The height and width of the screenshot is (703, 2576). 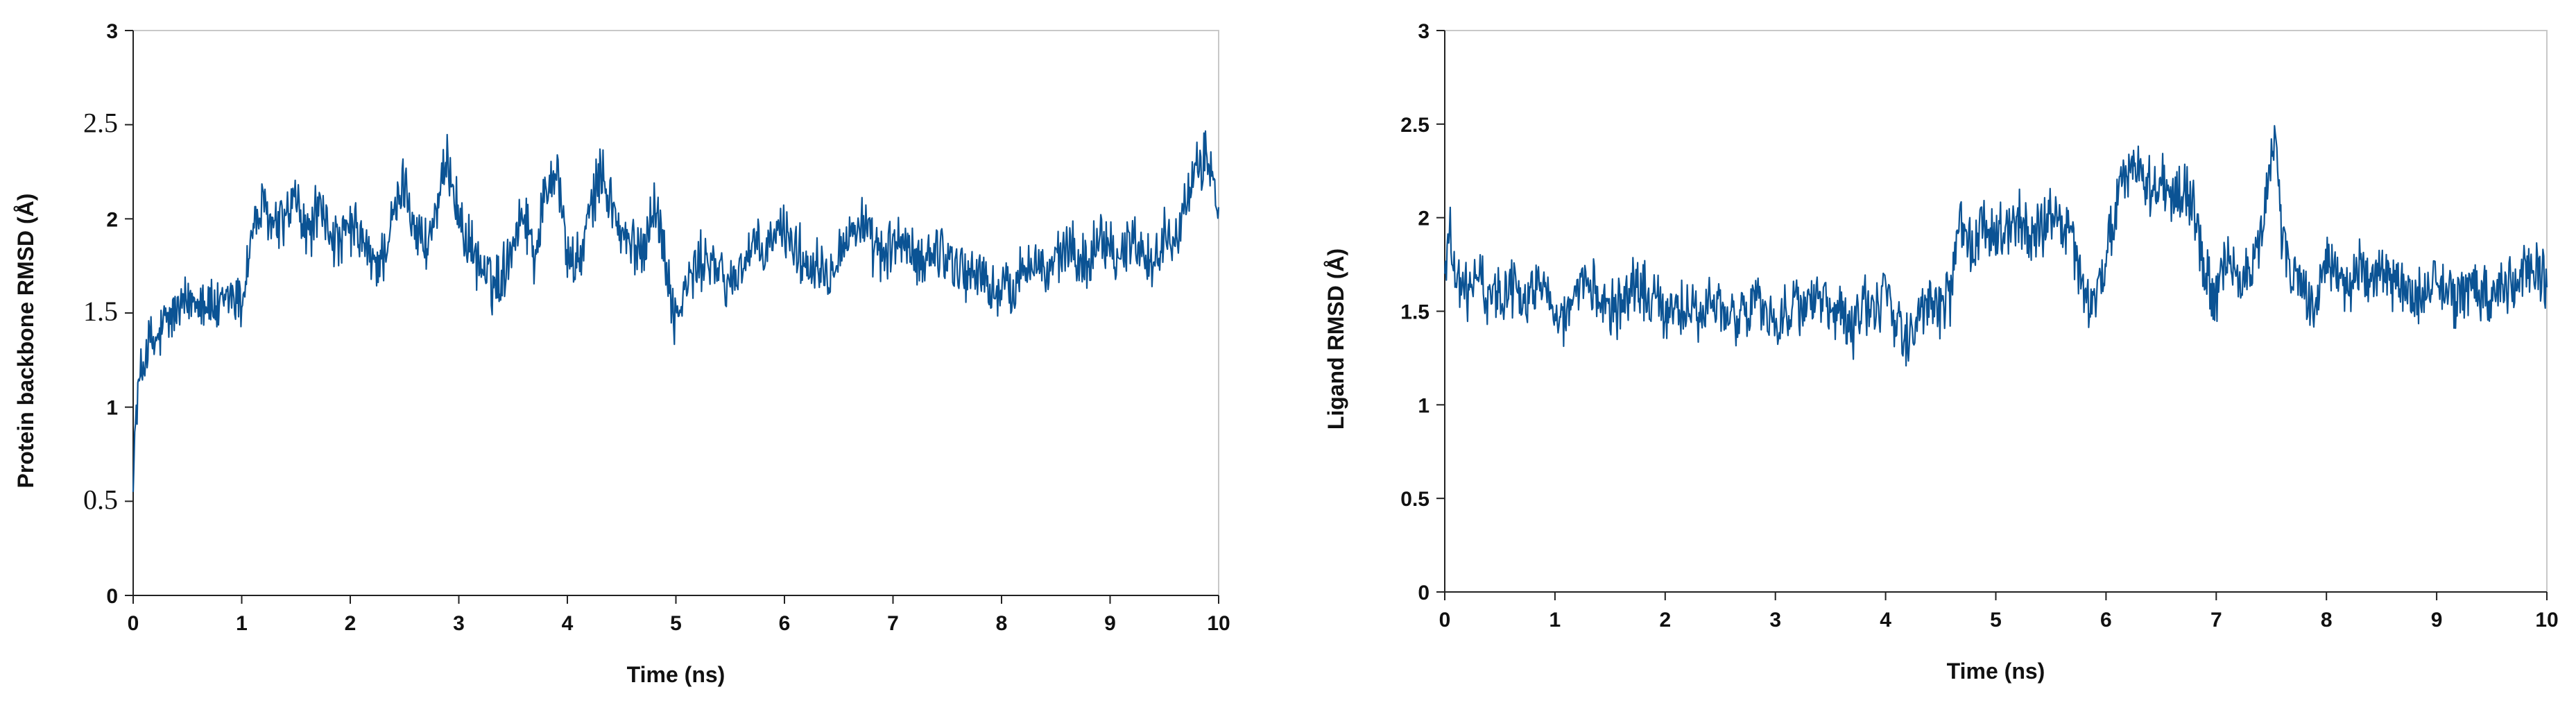 What do you see at coordinates (1335, 339) in the screenshot?
I see `y-axis-title: Ligand RMSD (Å)` at bounding box center [1335, 339].